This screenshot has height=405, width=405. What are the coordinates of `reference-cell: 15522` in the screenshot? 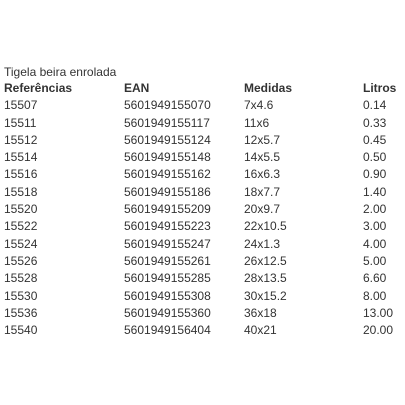 It's located at (21, 226).